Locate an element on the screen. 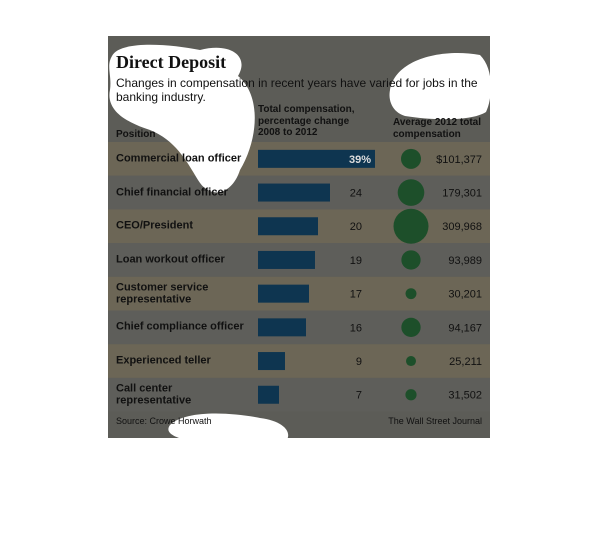  value-label: 24 is located at coordinates (356, 193).